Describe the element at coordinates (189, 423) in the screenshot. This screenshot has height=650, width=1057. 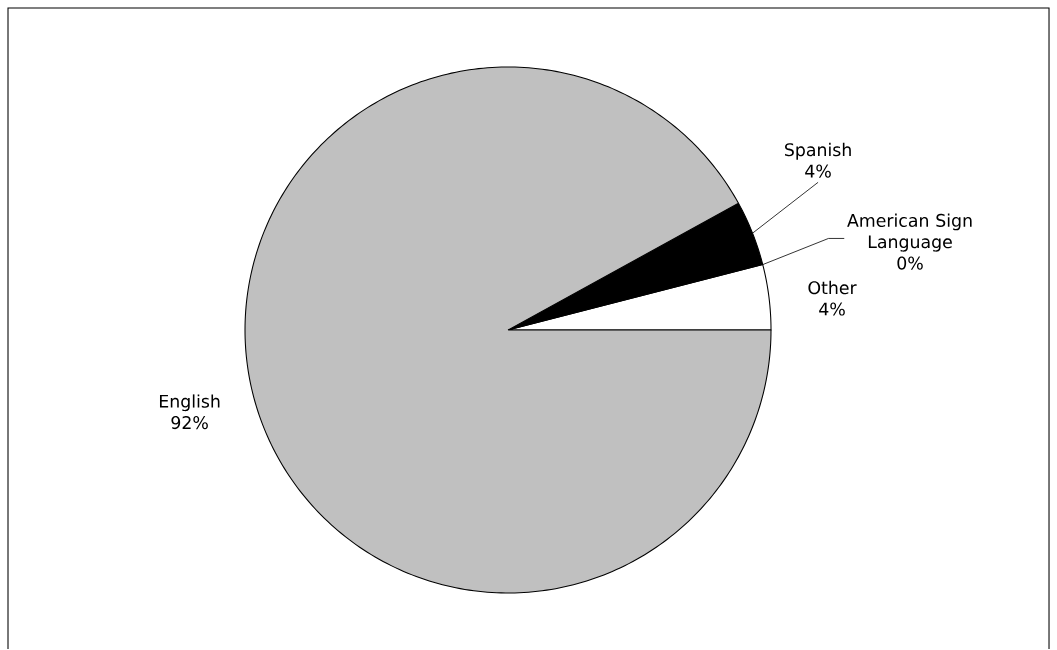
I see `data-label: 92%` at that location.